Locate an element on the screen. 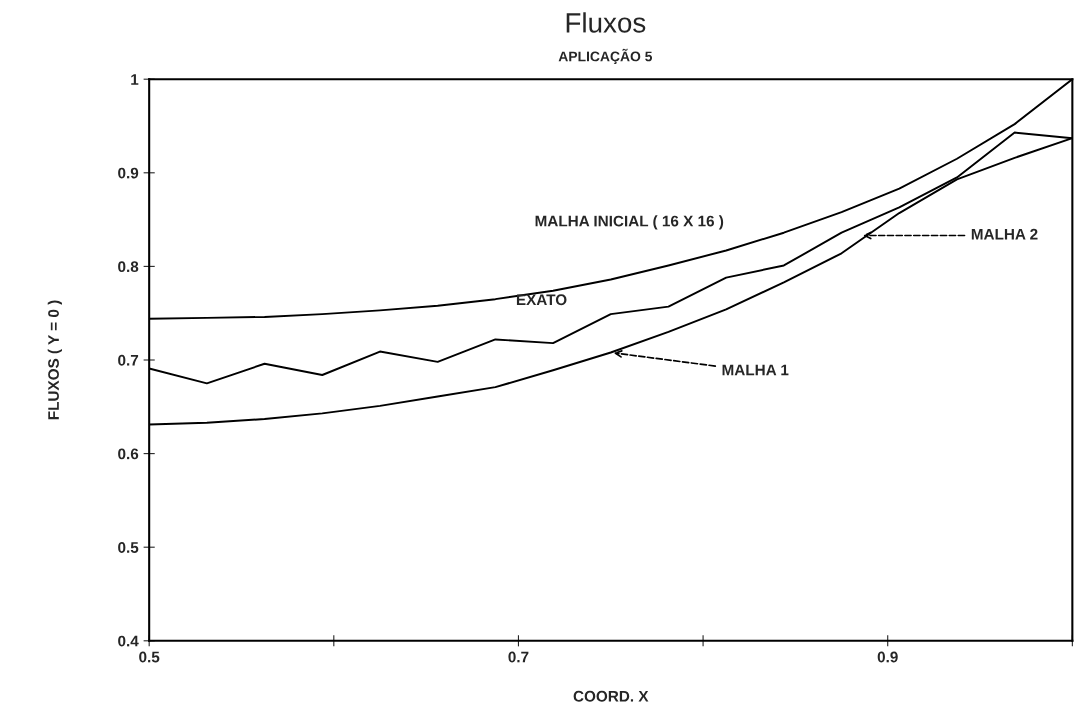 The width and height of the screenshot is (1081, 720). y-tick-label: 0.9 is located at coordinates (128, 173).